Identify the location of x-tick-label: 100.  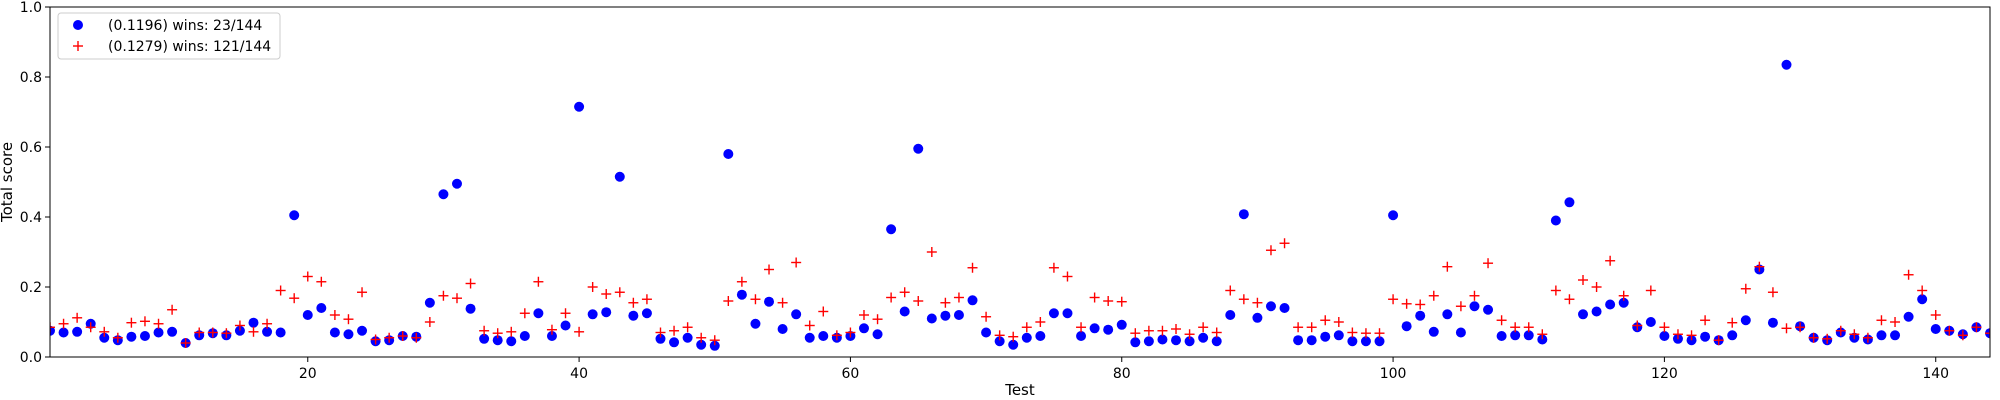
(1393, 374).